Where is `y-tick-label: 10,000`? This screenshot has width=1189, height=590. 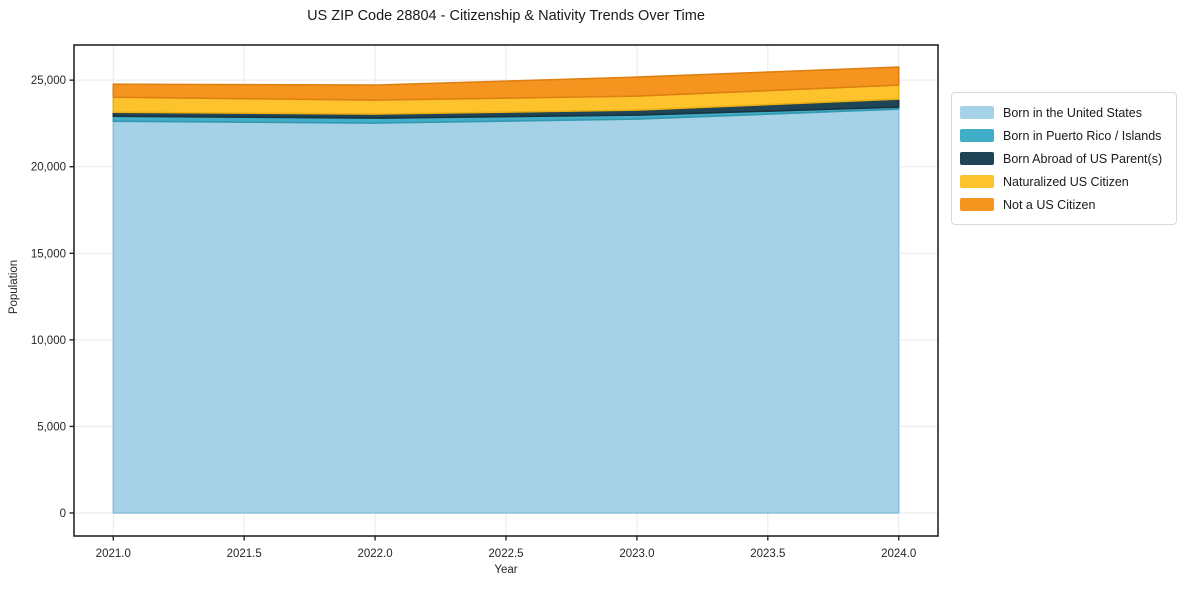
y-tick-label: 10,000 is located at coordinates (48, 341).